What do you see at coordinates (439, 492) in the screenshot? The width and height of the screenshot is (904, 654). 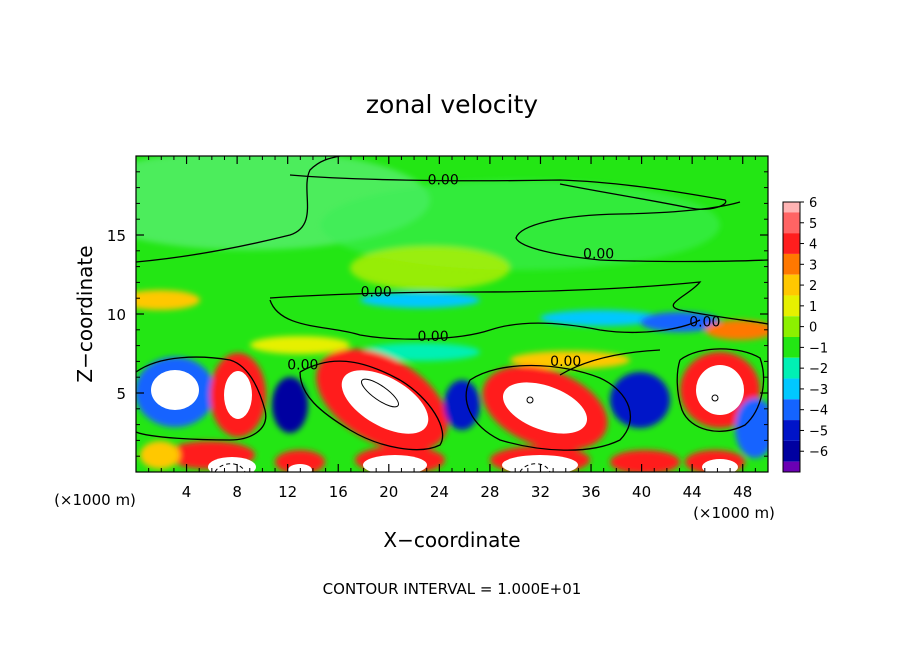 I see `x-tick-label: 24` at bounding box center [439, 492].